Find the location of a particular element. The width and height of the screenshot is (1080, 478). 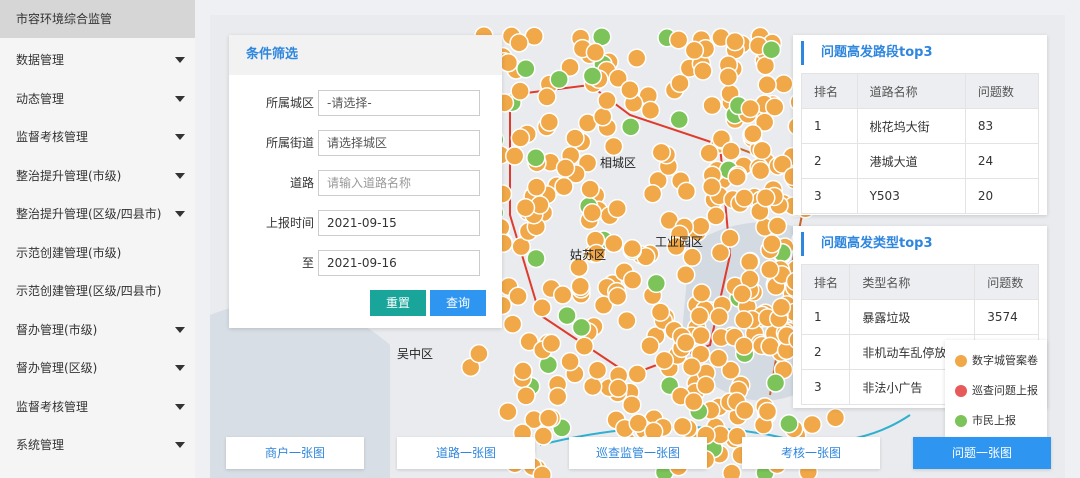

header-cell: 排名 is located at coordinates (825, 282).